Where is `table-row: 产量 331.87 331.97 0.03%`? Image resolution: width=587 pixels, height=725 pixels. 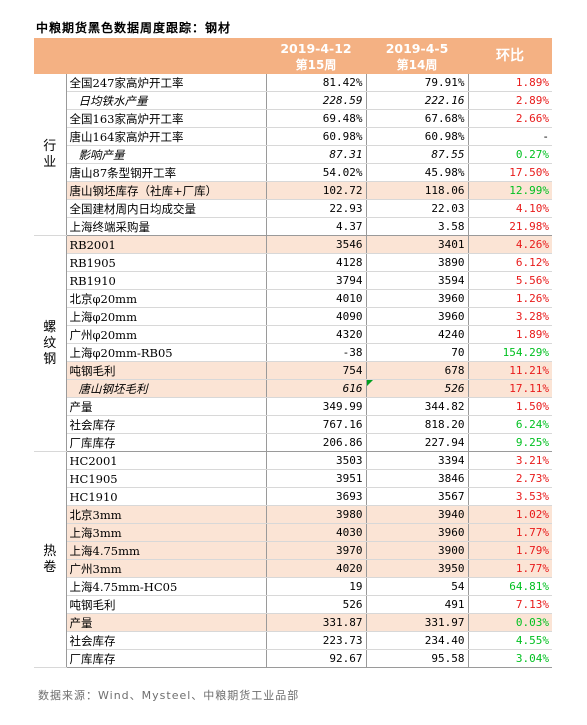 table-row: 产量 331.87 331.97 0.03% is located at coordinates (293, 622).